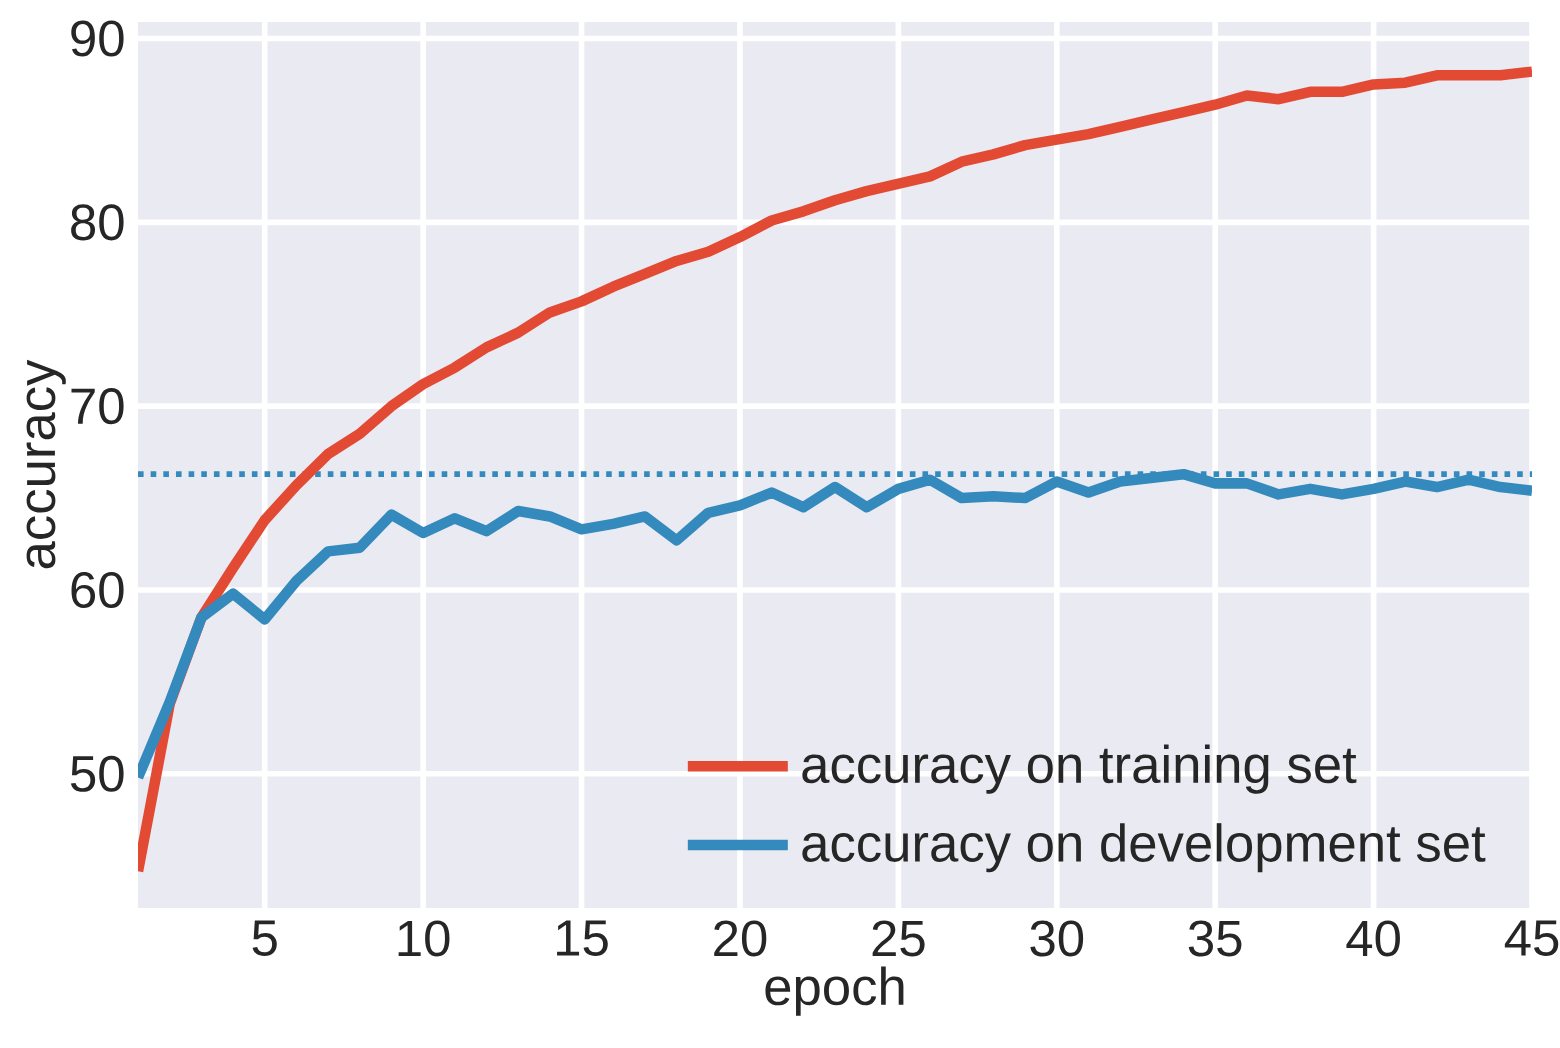 Image resolution: width=1560 pixels, height=1048 pixels. I want to click on x-tick-label: 25, so click(898, 938).